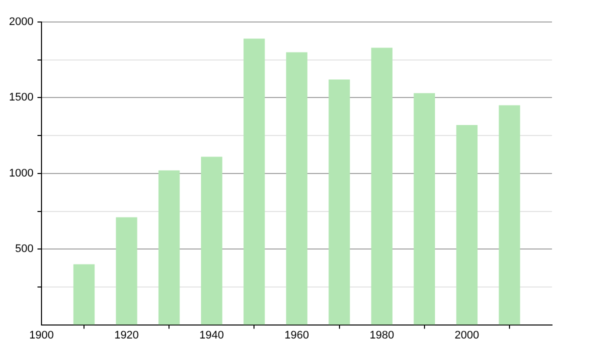 Image resolution: width=600 pixels, height=350 pixels. Describe the element at coordinates (21, 22) in the screenshot. I see `y-tick-label: 2000` at that location.